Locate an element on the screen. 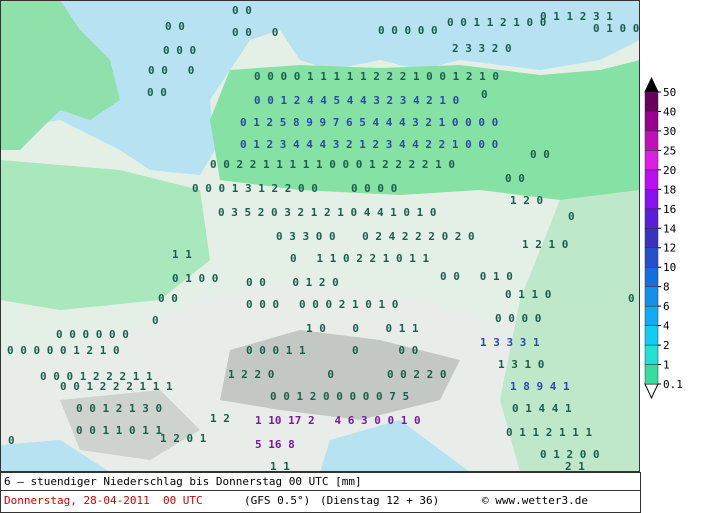 This screenshot has width=704, height=513. precip-label: 0 0 1 2 0 0 0 0 0 7 5 is located at coordinates (339, 396).